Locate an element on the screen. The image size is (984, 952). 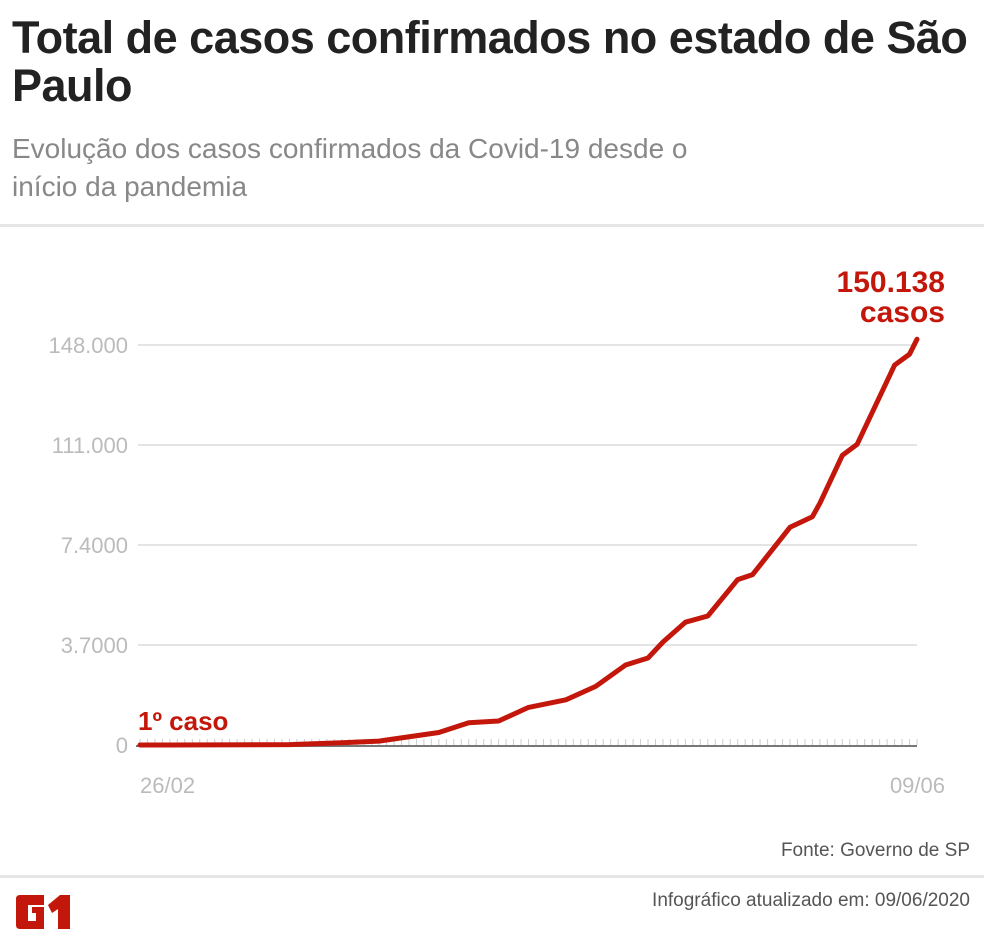
g1-logo is located at coordinates (43, 912).